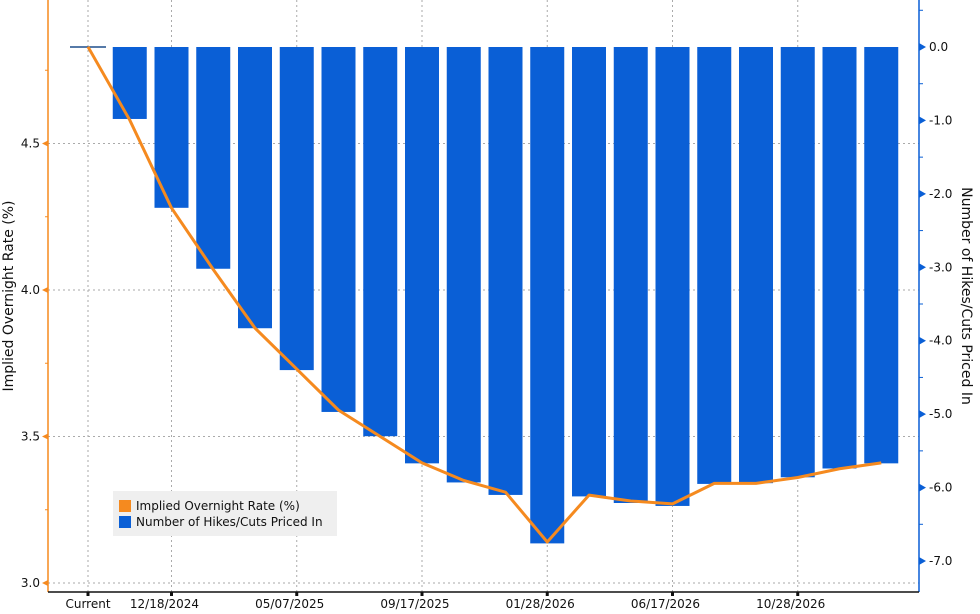  I want to click on right-tick-label: -1.0, so click(940, 120).